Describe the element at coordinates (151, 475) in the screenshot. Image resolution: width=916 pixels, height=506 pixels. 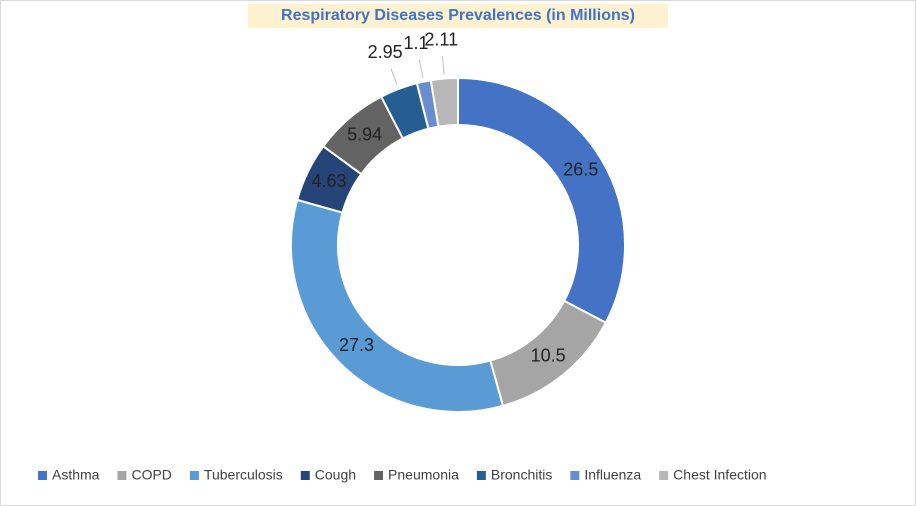
I see `legend-label: COPD` at that location.